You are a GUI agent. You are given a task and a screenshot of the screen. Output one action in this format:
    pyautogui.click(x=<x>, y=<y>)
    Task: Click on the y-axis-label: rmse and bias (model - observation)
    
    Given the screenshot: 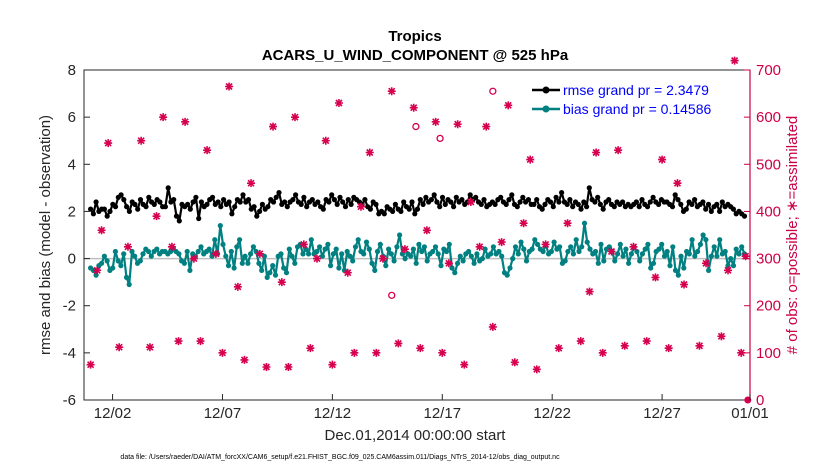 What is the action you would take?
    pyautogui.click(x=45, y=235)
    